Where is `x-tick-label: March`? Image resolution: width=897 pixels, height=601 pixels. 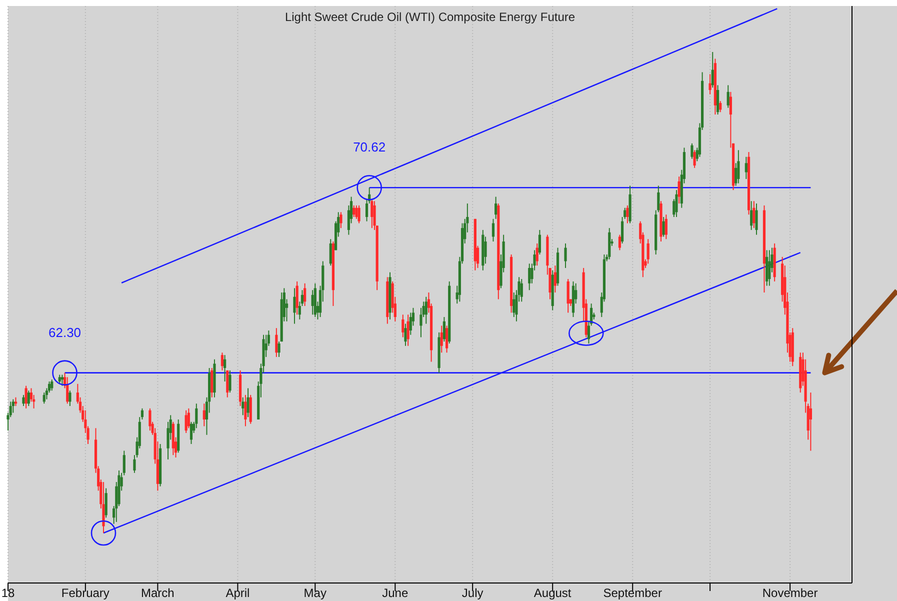
x-tick-label: March is located at coordinates (157, 593).